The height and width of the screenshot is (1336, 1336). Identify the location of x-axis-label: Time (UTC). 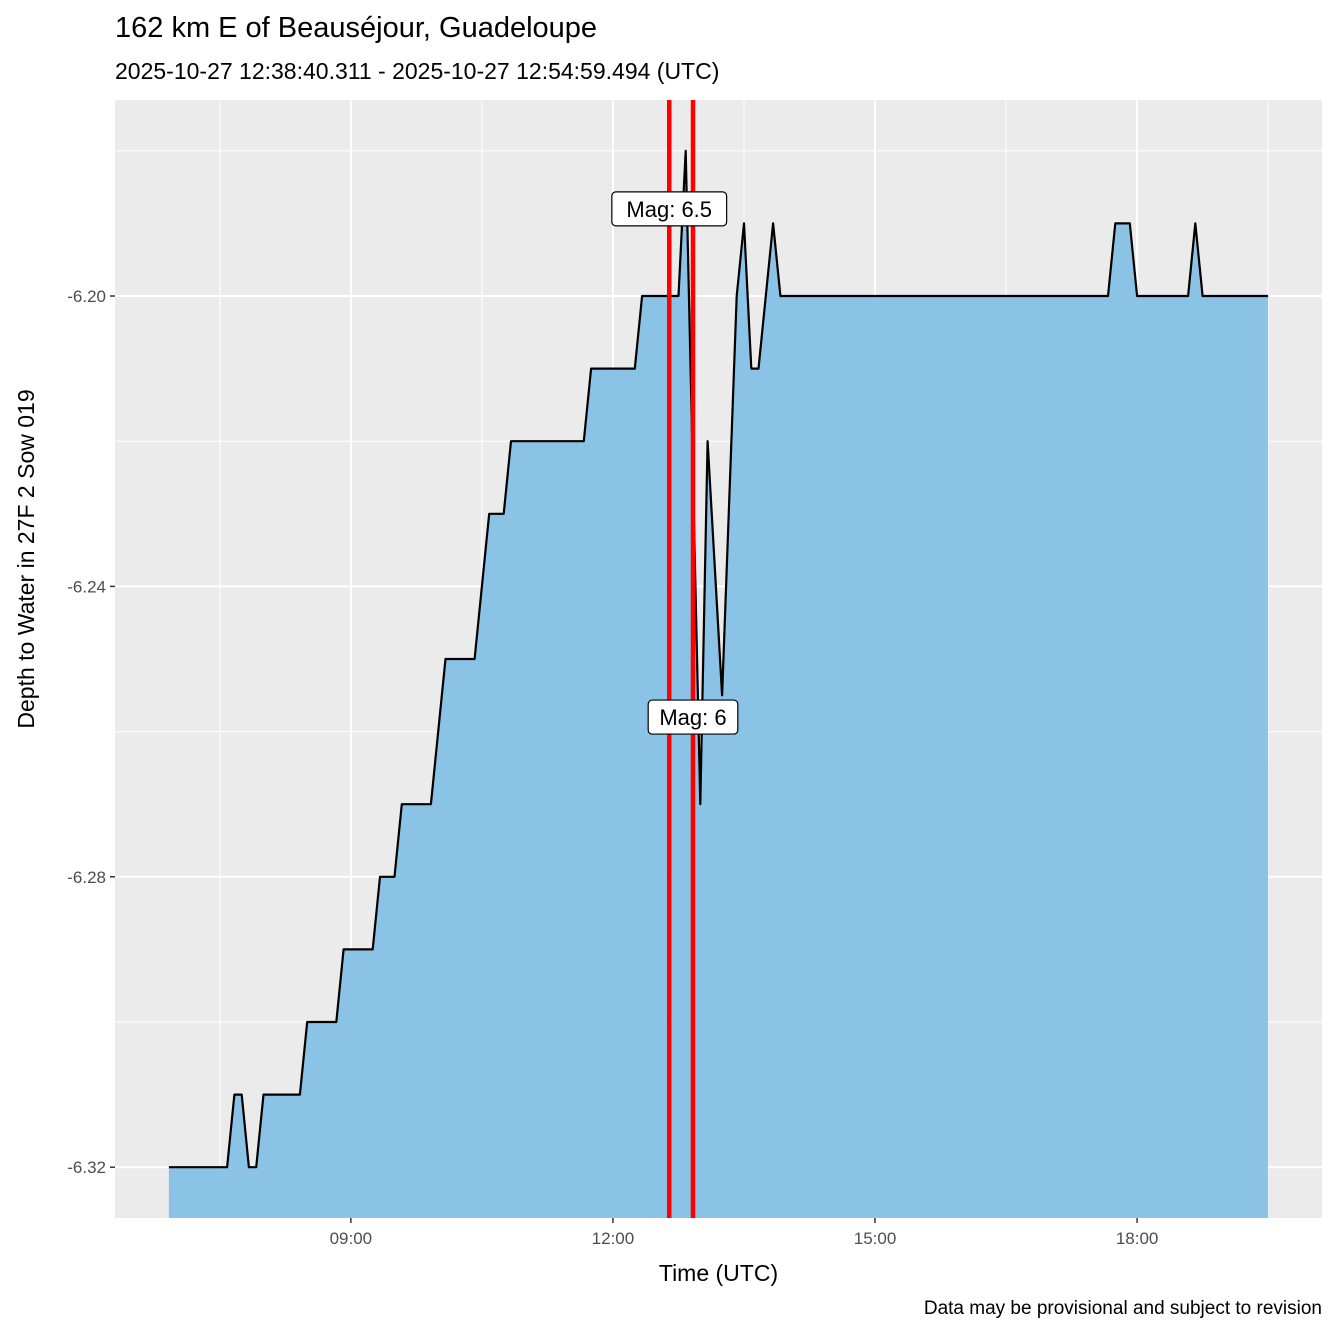
(718, 1273).